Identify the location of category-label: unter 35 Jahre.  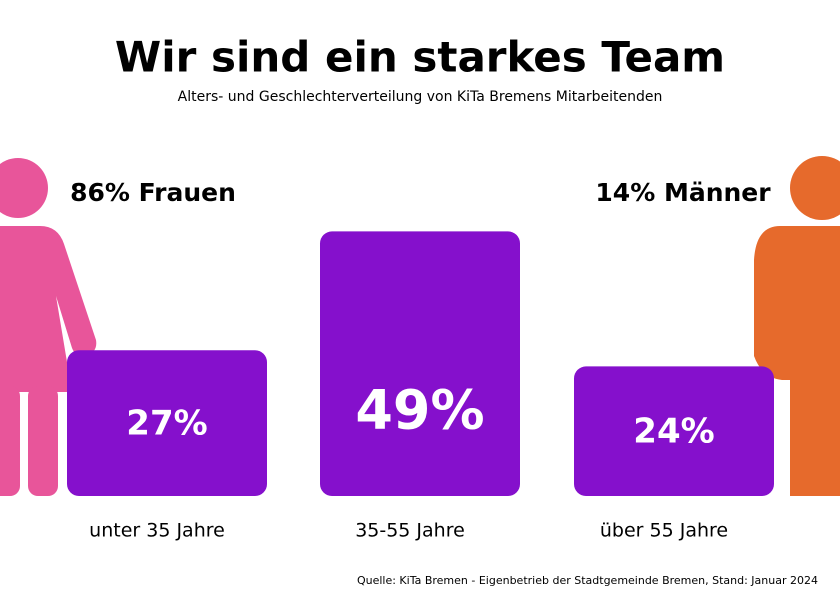
(157, 531).